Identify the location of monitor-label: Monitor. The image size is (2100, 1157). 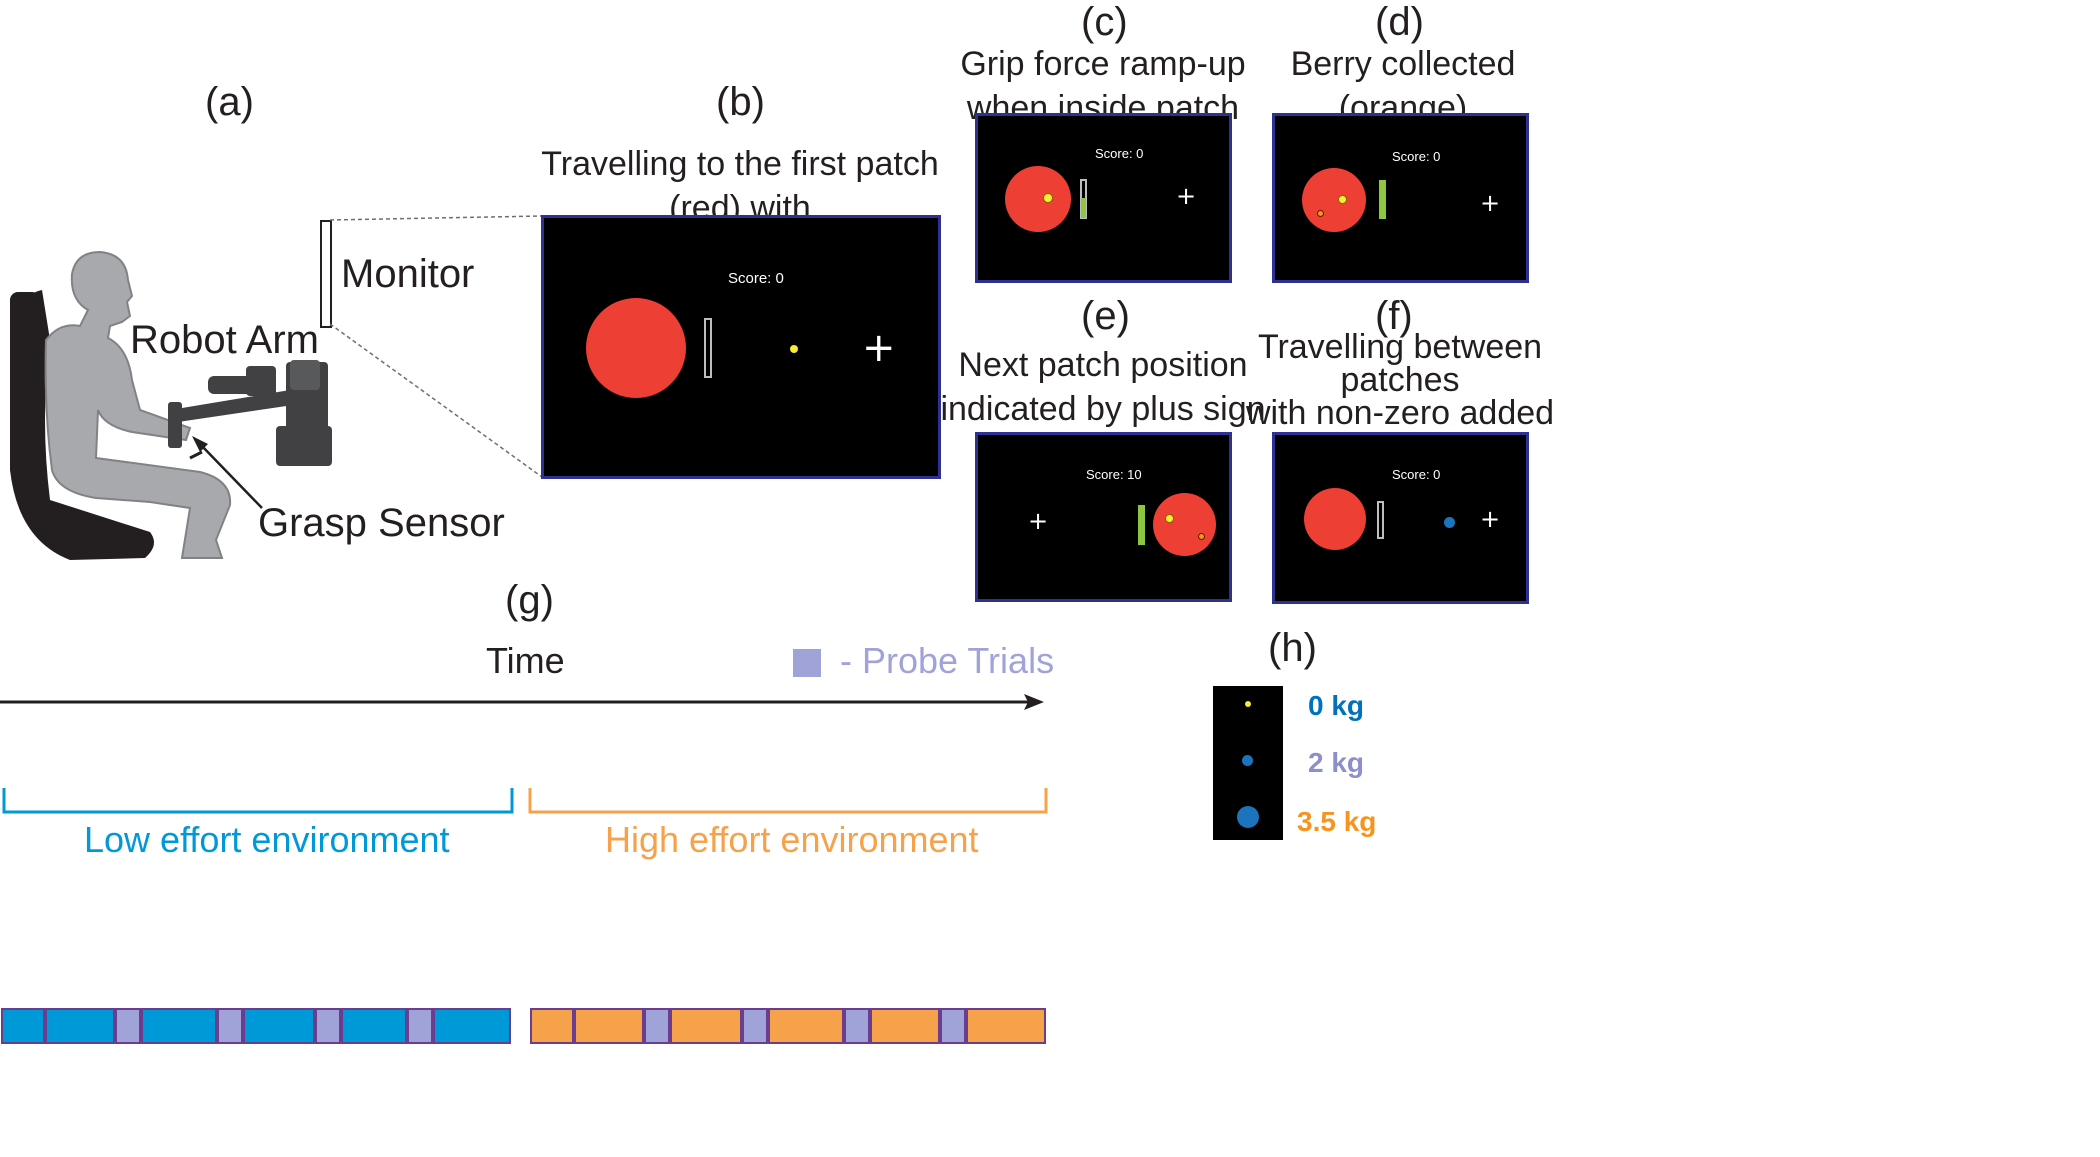
(408, 274).